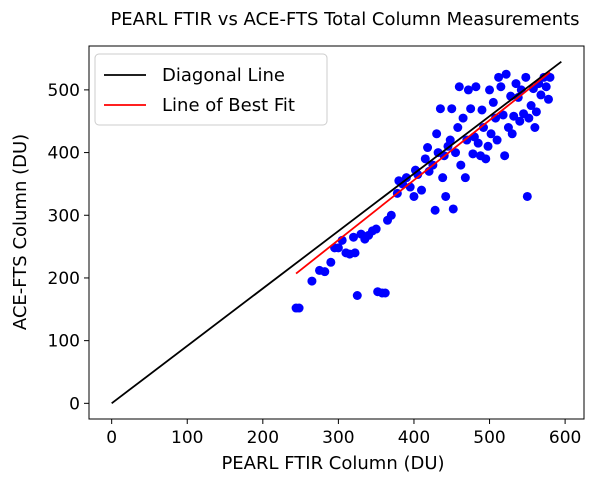 This screenshot has width=614, height=485. What do you see at coordinates (565, 438) in the screenshot?
I see `x-tick-label: 600` at bounding box center [565, 438].